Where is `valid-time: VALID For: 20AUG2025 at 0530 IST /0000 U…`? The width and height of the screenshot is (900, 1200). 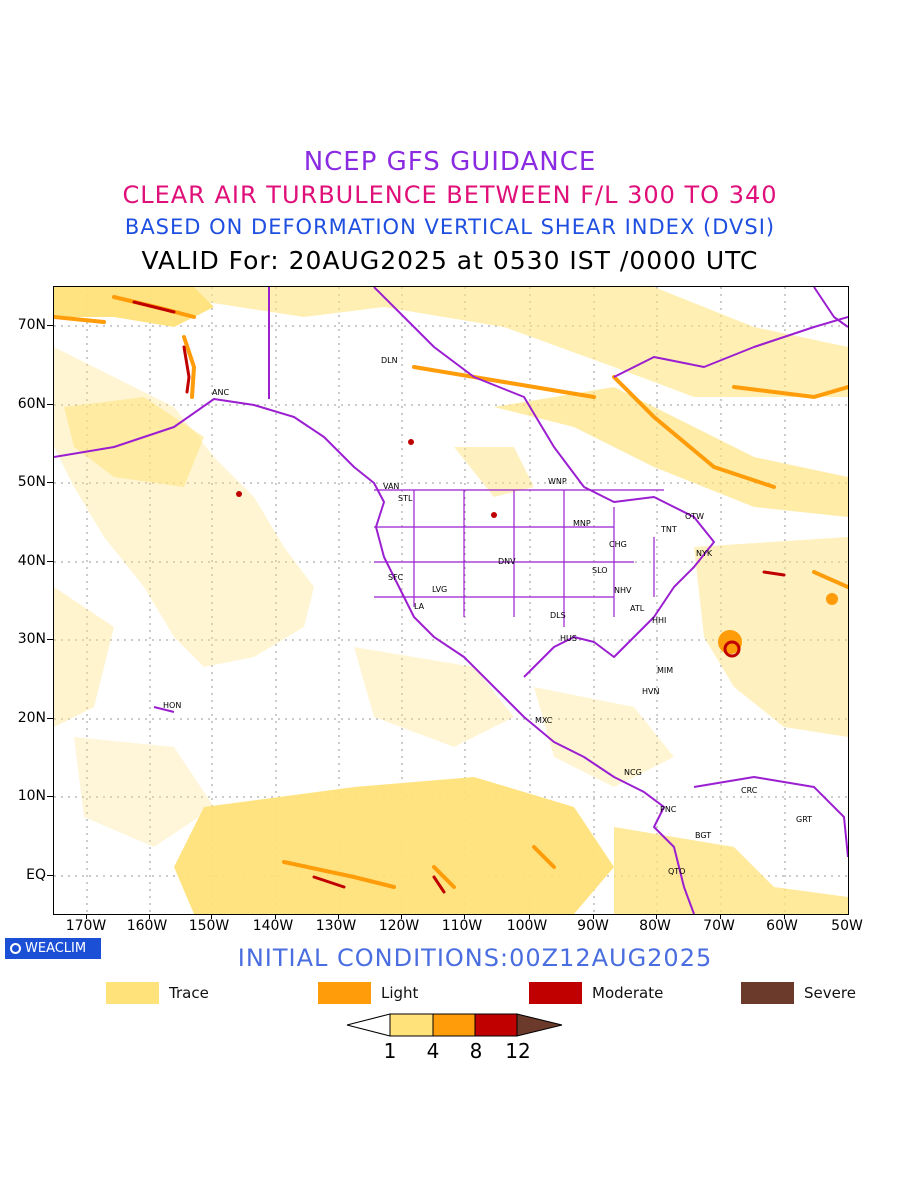 valid-time: VALID For: 20AUG2025 at 0530 IST /0000 U… is located at coordinates (450, 260).